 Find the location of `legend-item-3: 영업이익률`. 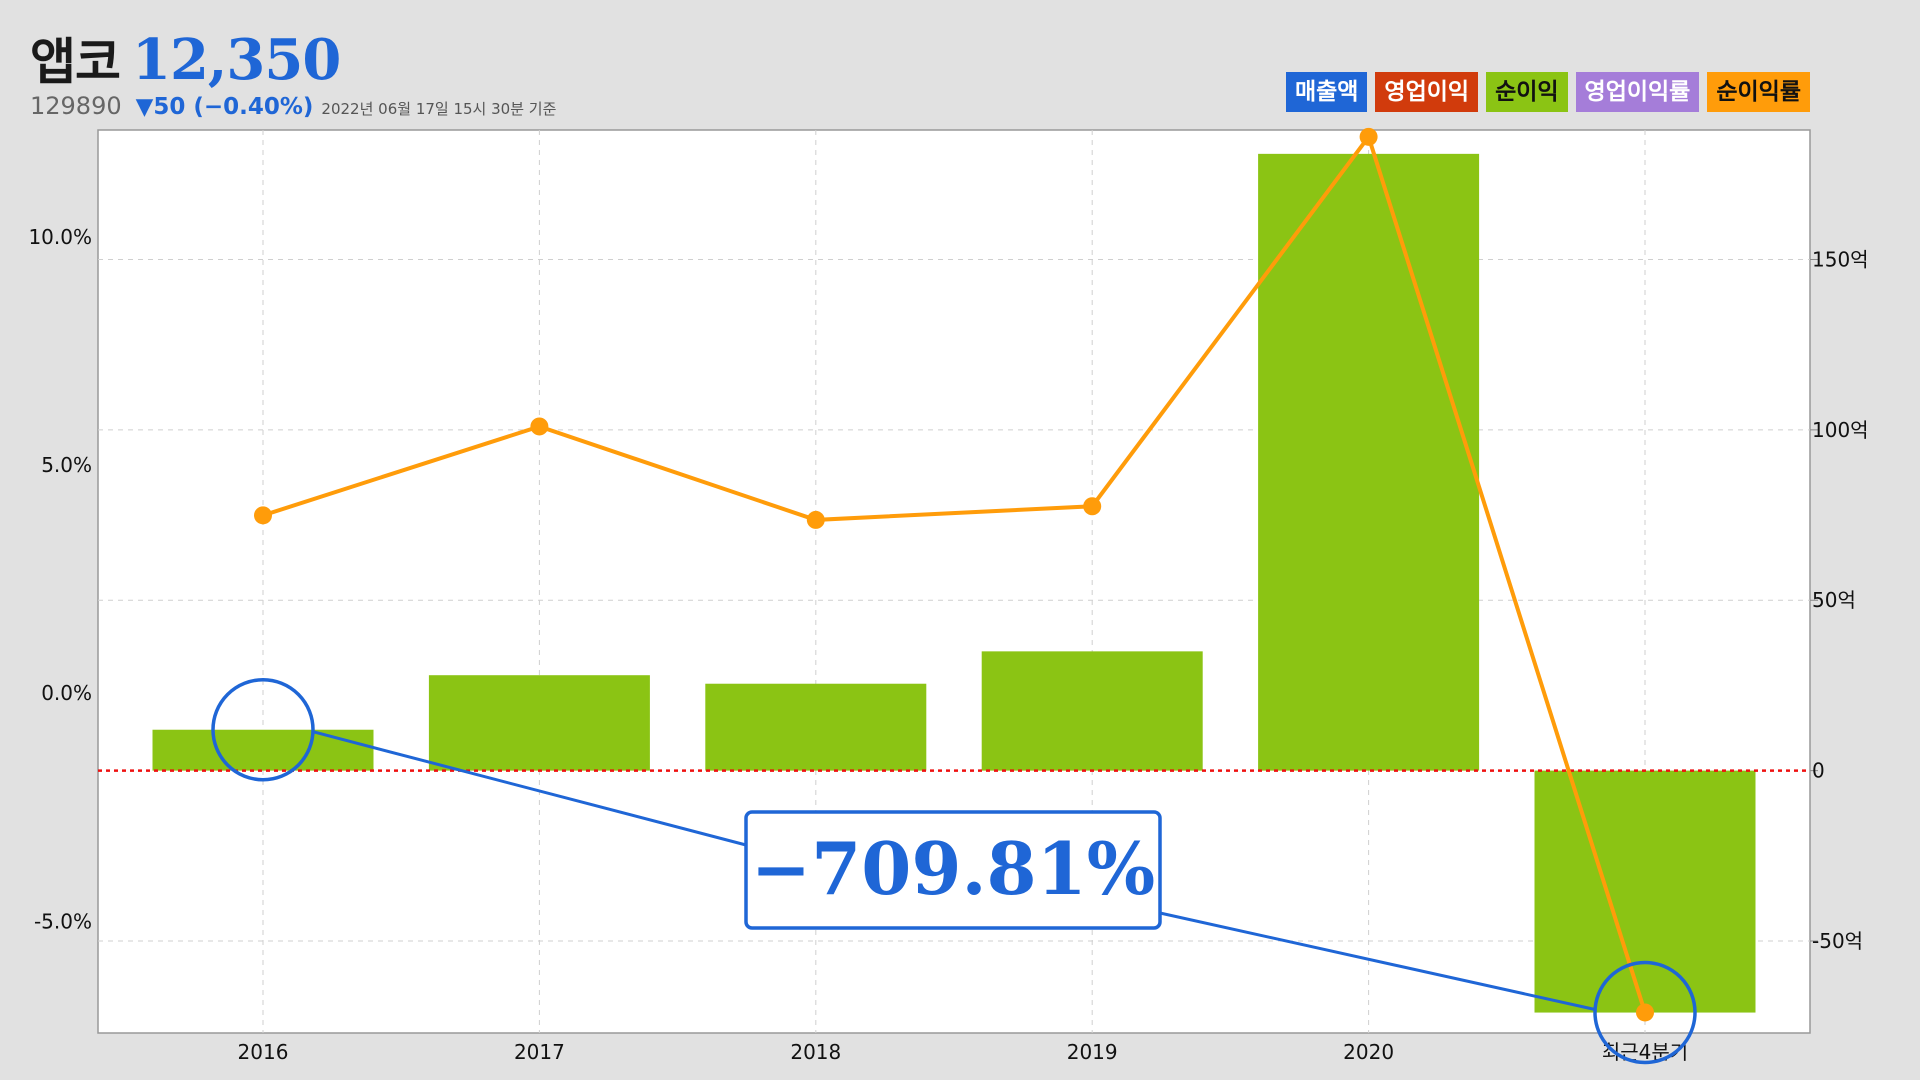

legend-item-3: 영업이익률 is located at coordinates (1637, 92).